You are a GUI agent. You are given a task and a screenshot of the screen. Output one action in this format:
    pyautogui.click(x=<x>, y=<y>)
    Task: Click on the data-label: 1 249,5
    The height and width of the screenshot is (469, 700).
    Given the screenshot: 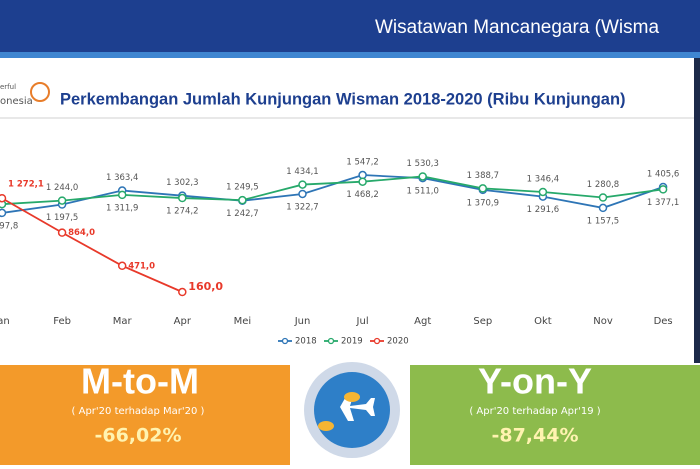 What is the action you would take?
    pyautogui.click(x=242, y=188)
    